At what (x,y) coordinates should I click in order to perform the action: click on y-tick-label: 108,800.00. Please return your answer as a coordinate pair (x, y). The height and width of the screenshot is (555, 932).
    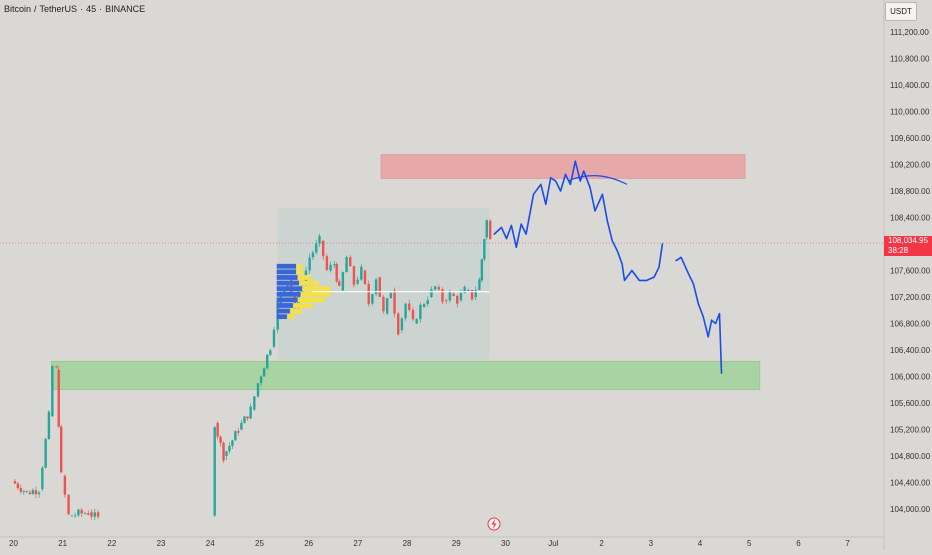
    Looking at the image, I should click on (910, 191).